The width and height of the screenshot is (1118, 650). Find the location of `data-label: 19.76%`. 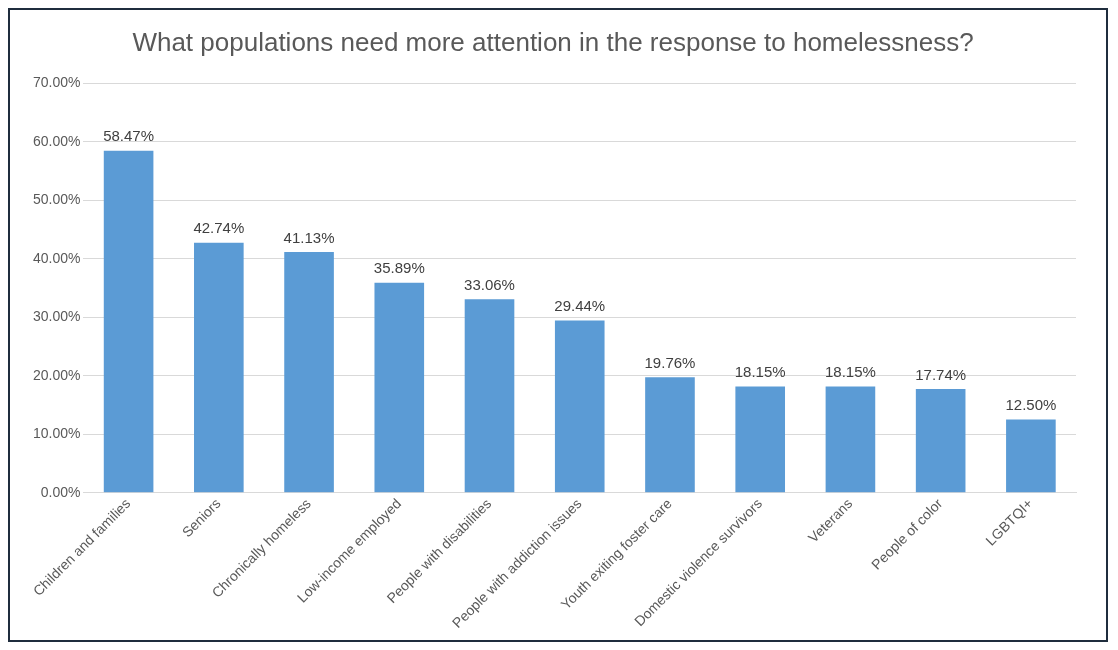

data-label: 19.76% is located at coordinates (670, 362).